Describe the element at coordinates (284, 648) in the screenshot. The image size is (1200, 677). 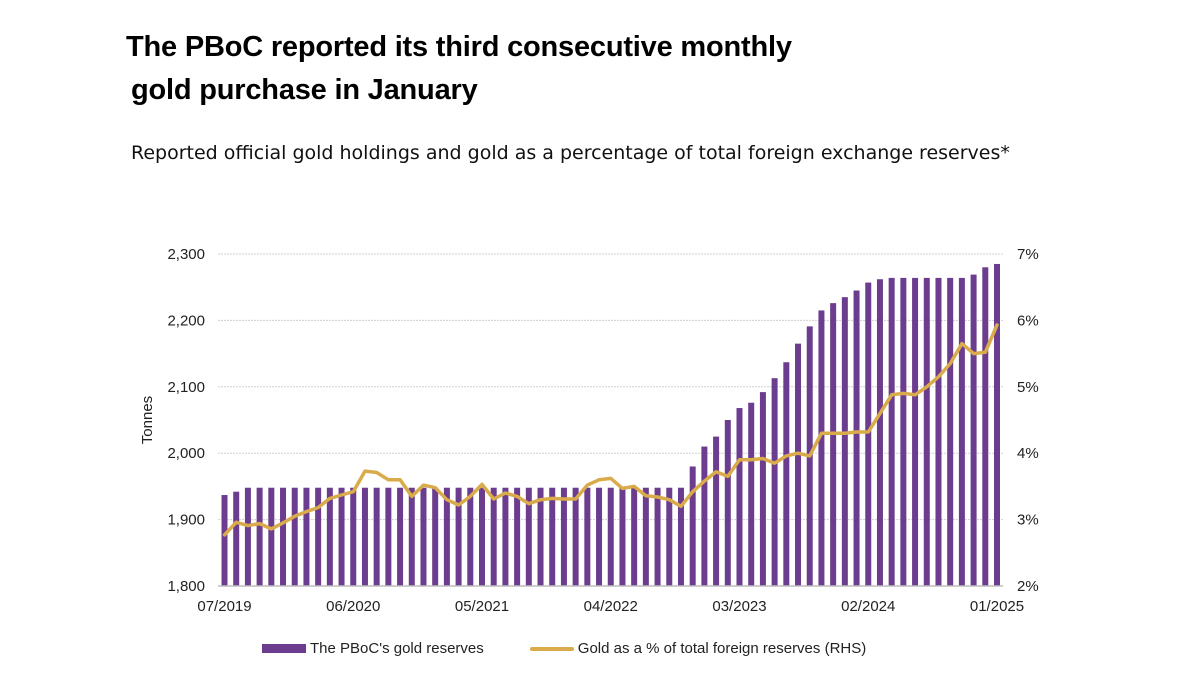
I see `legend-swatch-bars` at that location.